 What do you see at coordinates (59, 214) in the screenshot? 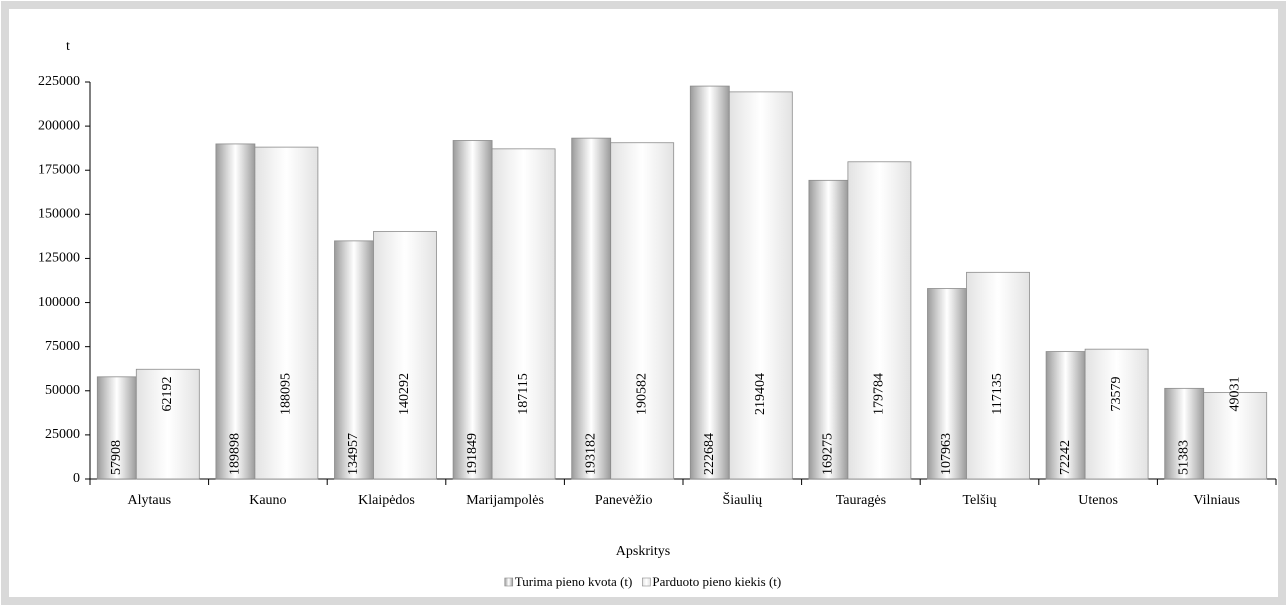
I see `y-tick-label: 150000` at bounding box center [59, 214].